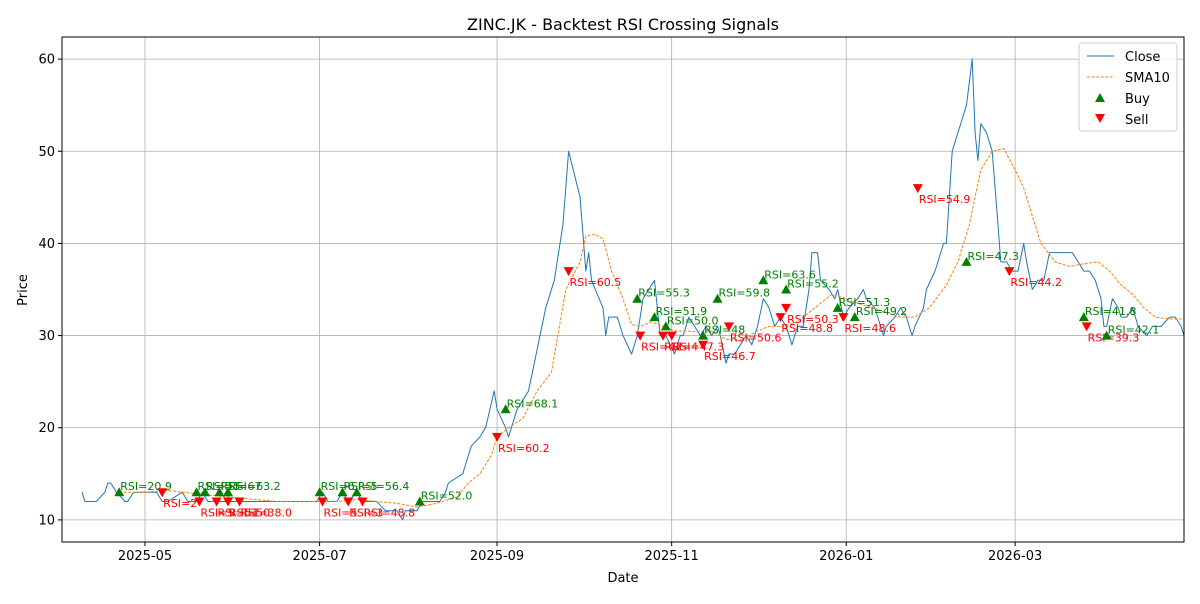  I want to click on legend-sma-label: SMA10, so click(1147, 78).